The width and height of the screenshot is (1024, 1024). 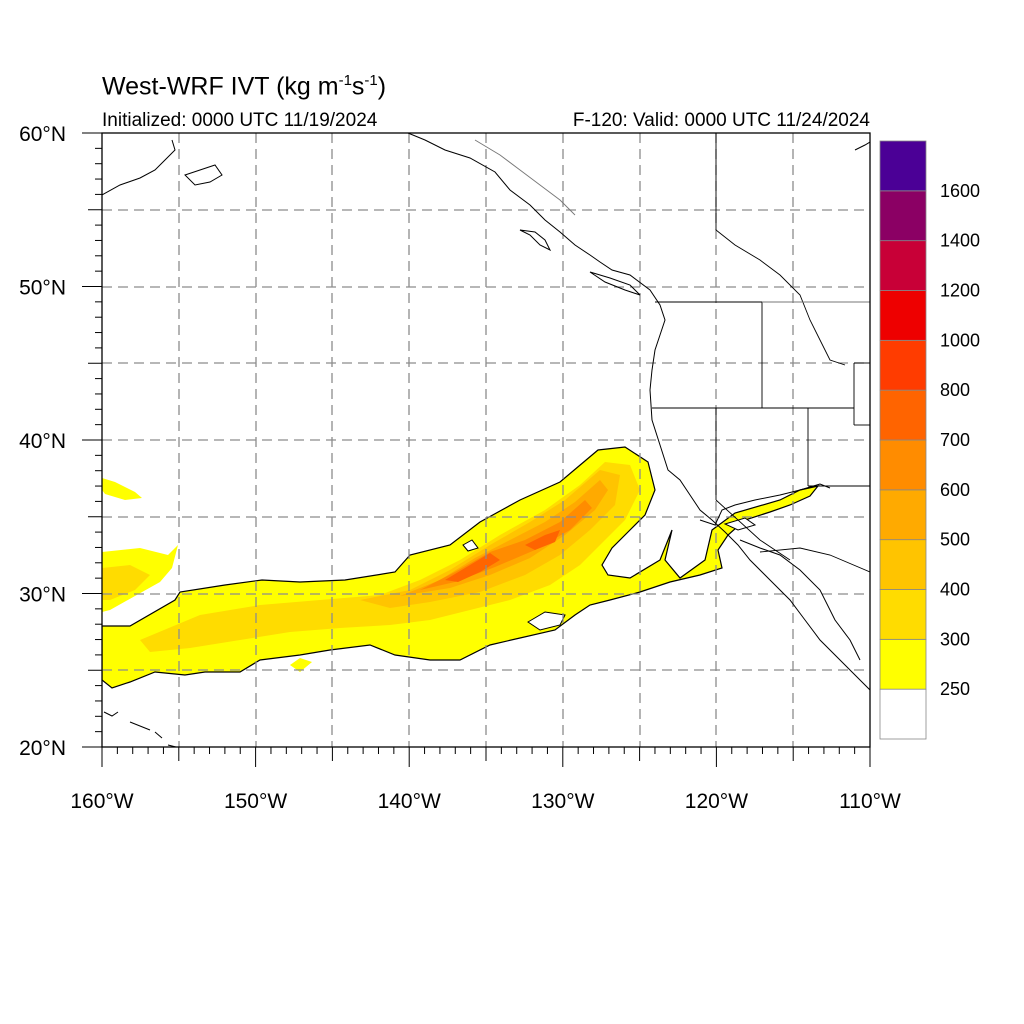 I want to click on colorbar-label: 400, so click(x=955, y=590).